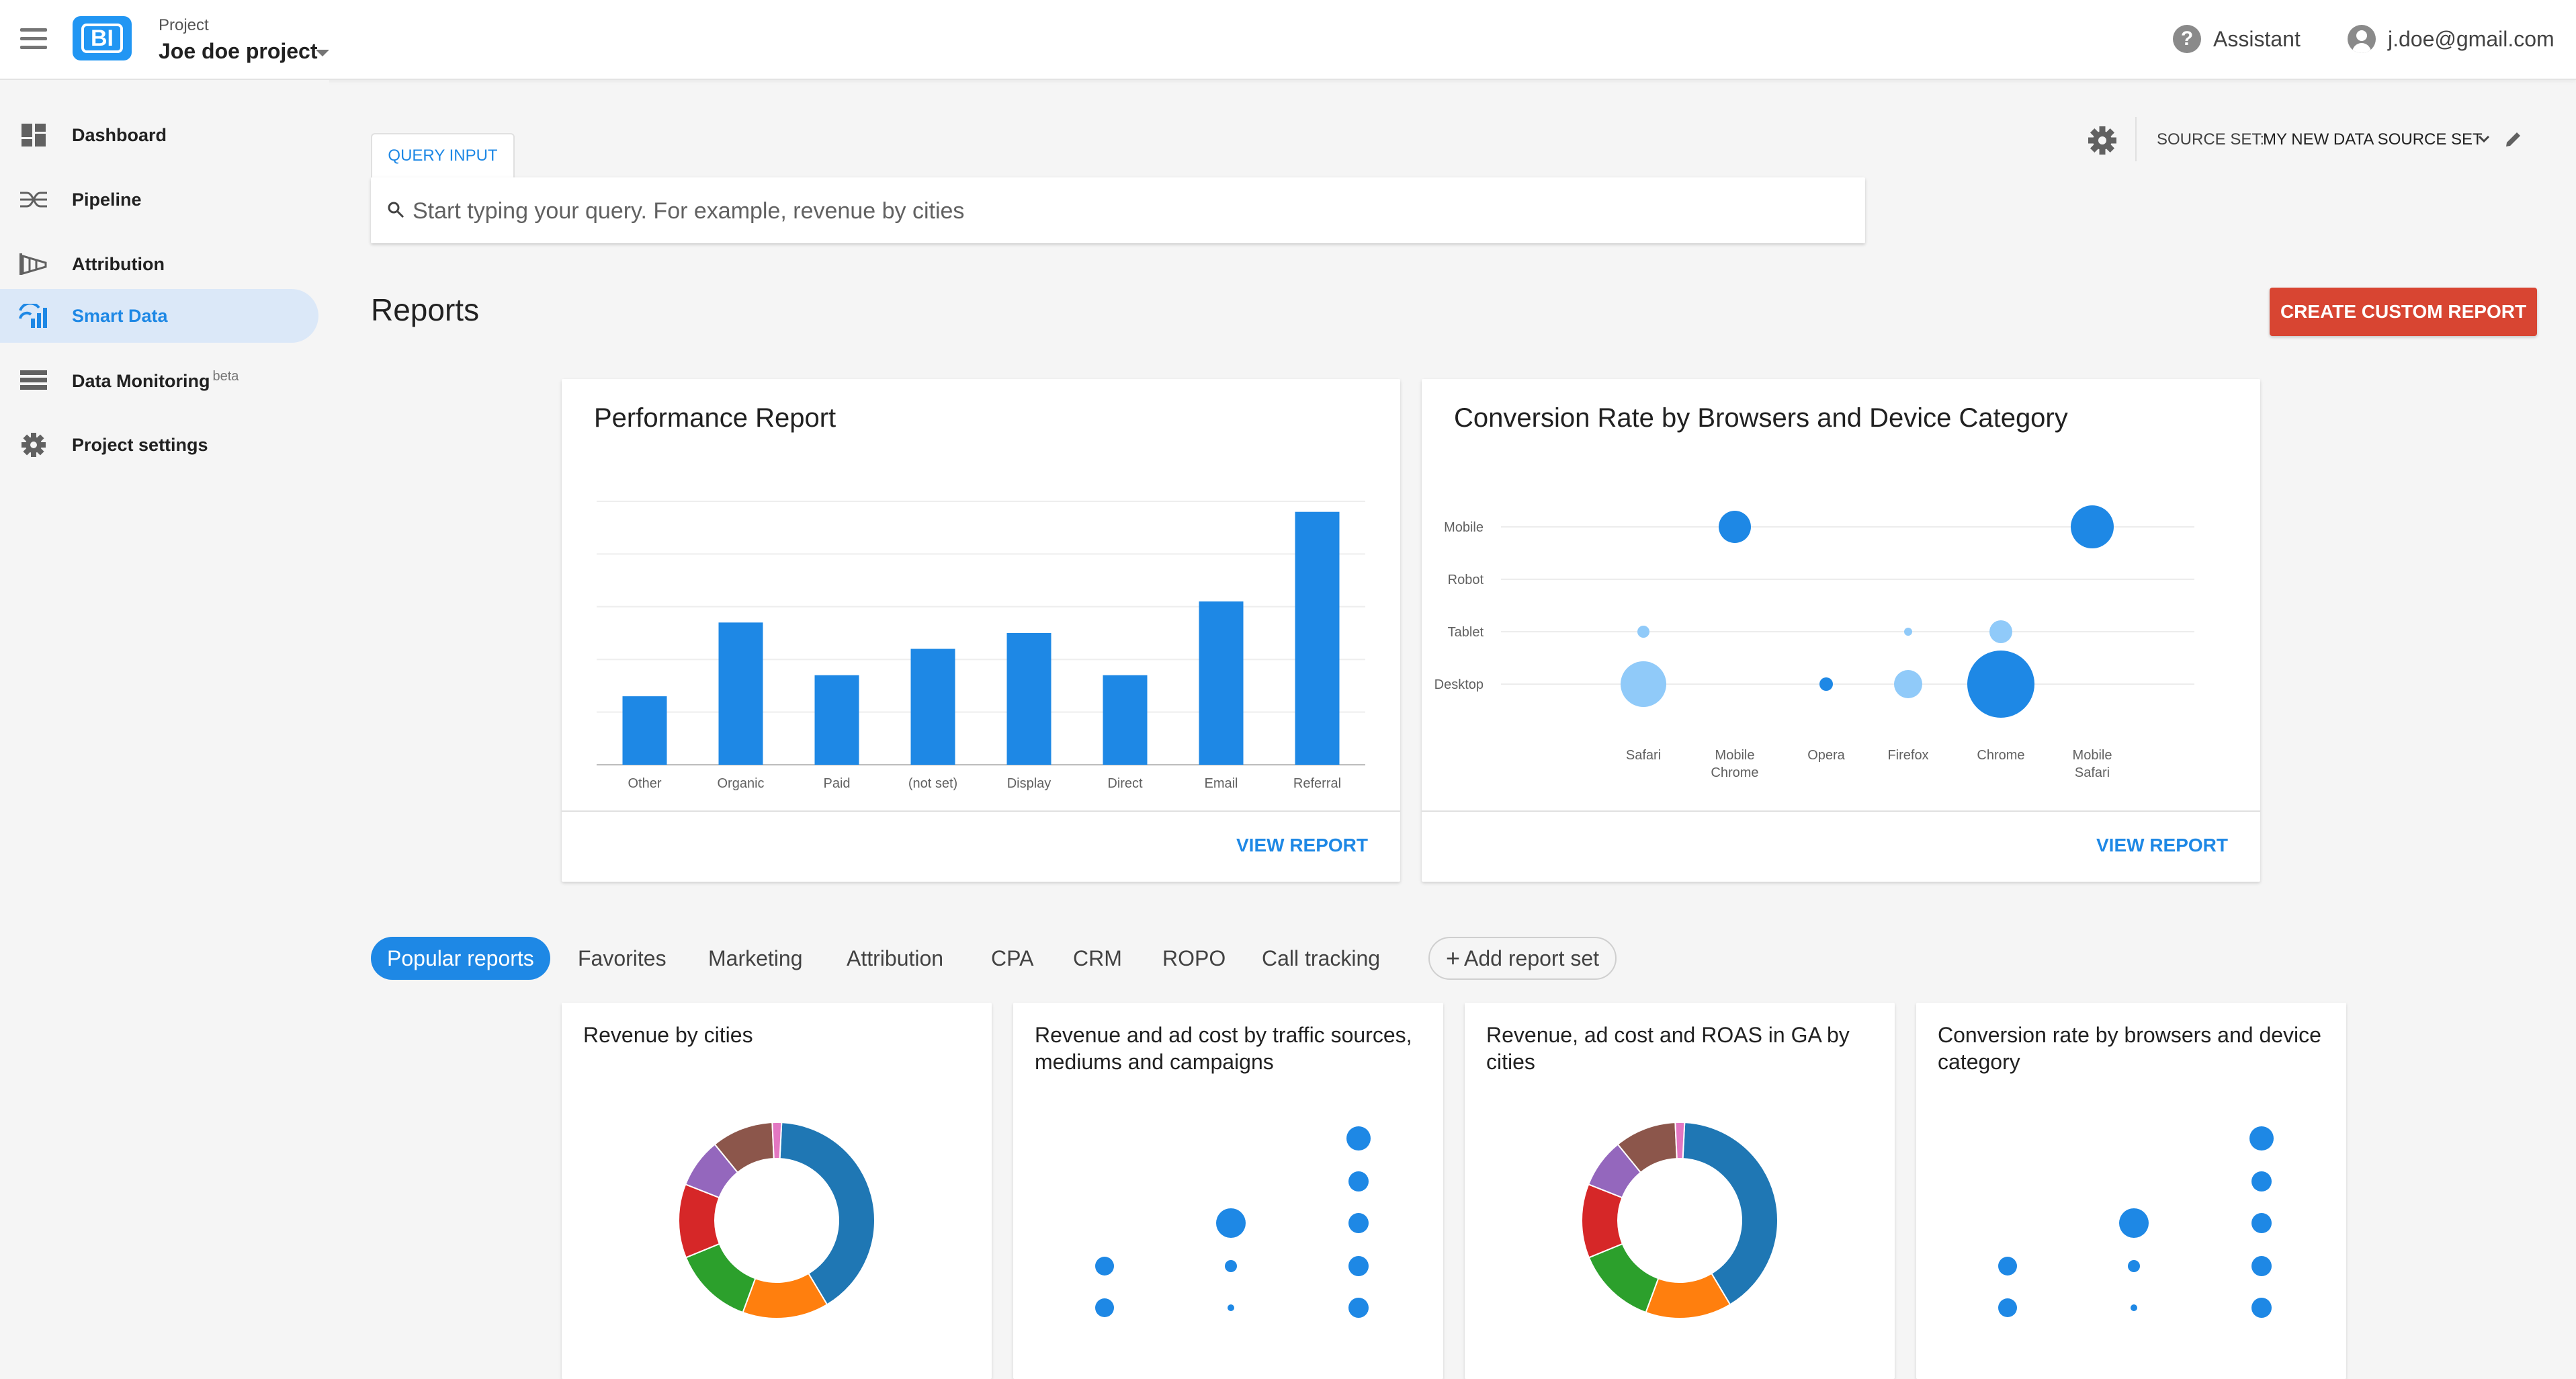 This screenshot has height=1379, width=2576. Describe the element at coordinates (755, 958) in the screenshot. I see `tab-marketing: Marketing` at that location.